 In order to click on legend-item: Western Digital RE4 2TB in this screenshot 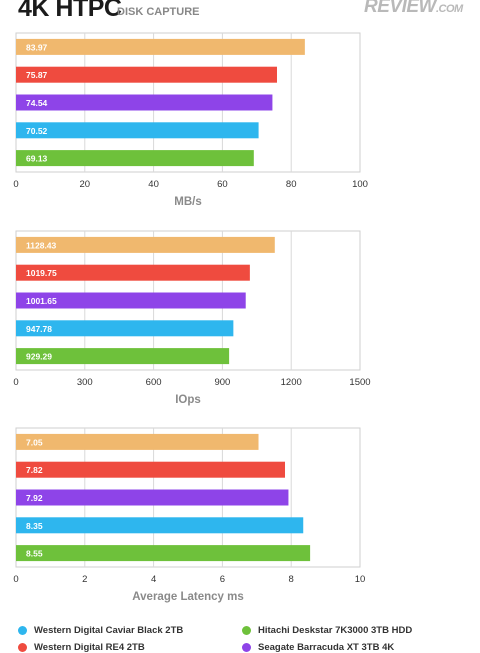, I will do `click(81, 647)`.